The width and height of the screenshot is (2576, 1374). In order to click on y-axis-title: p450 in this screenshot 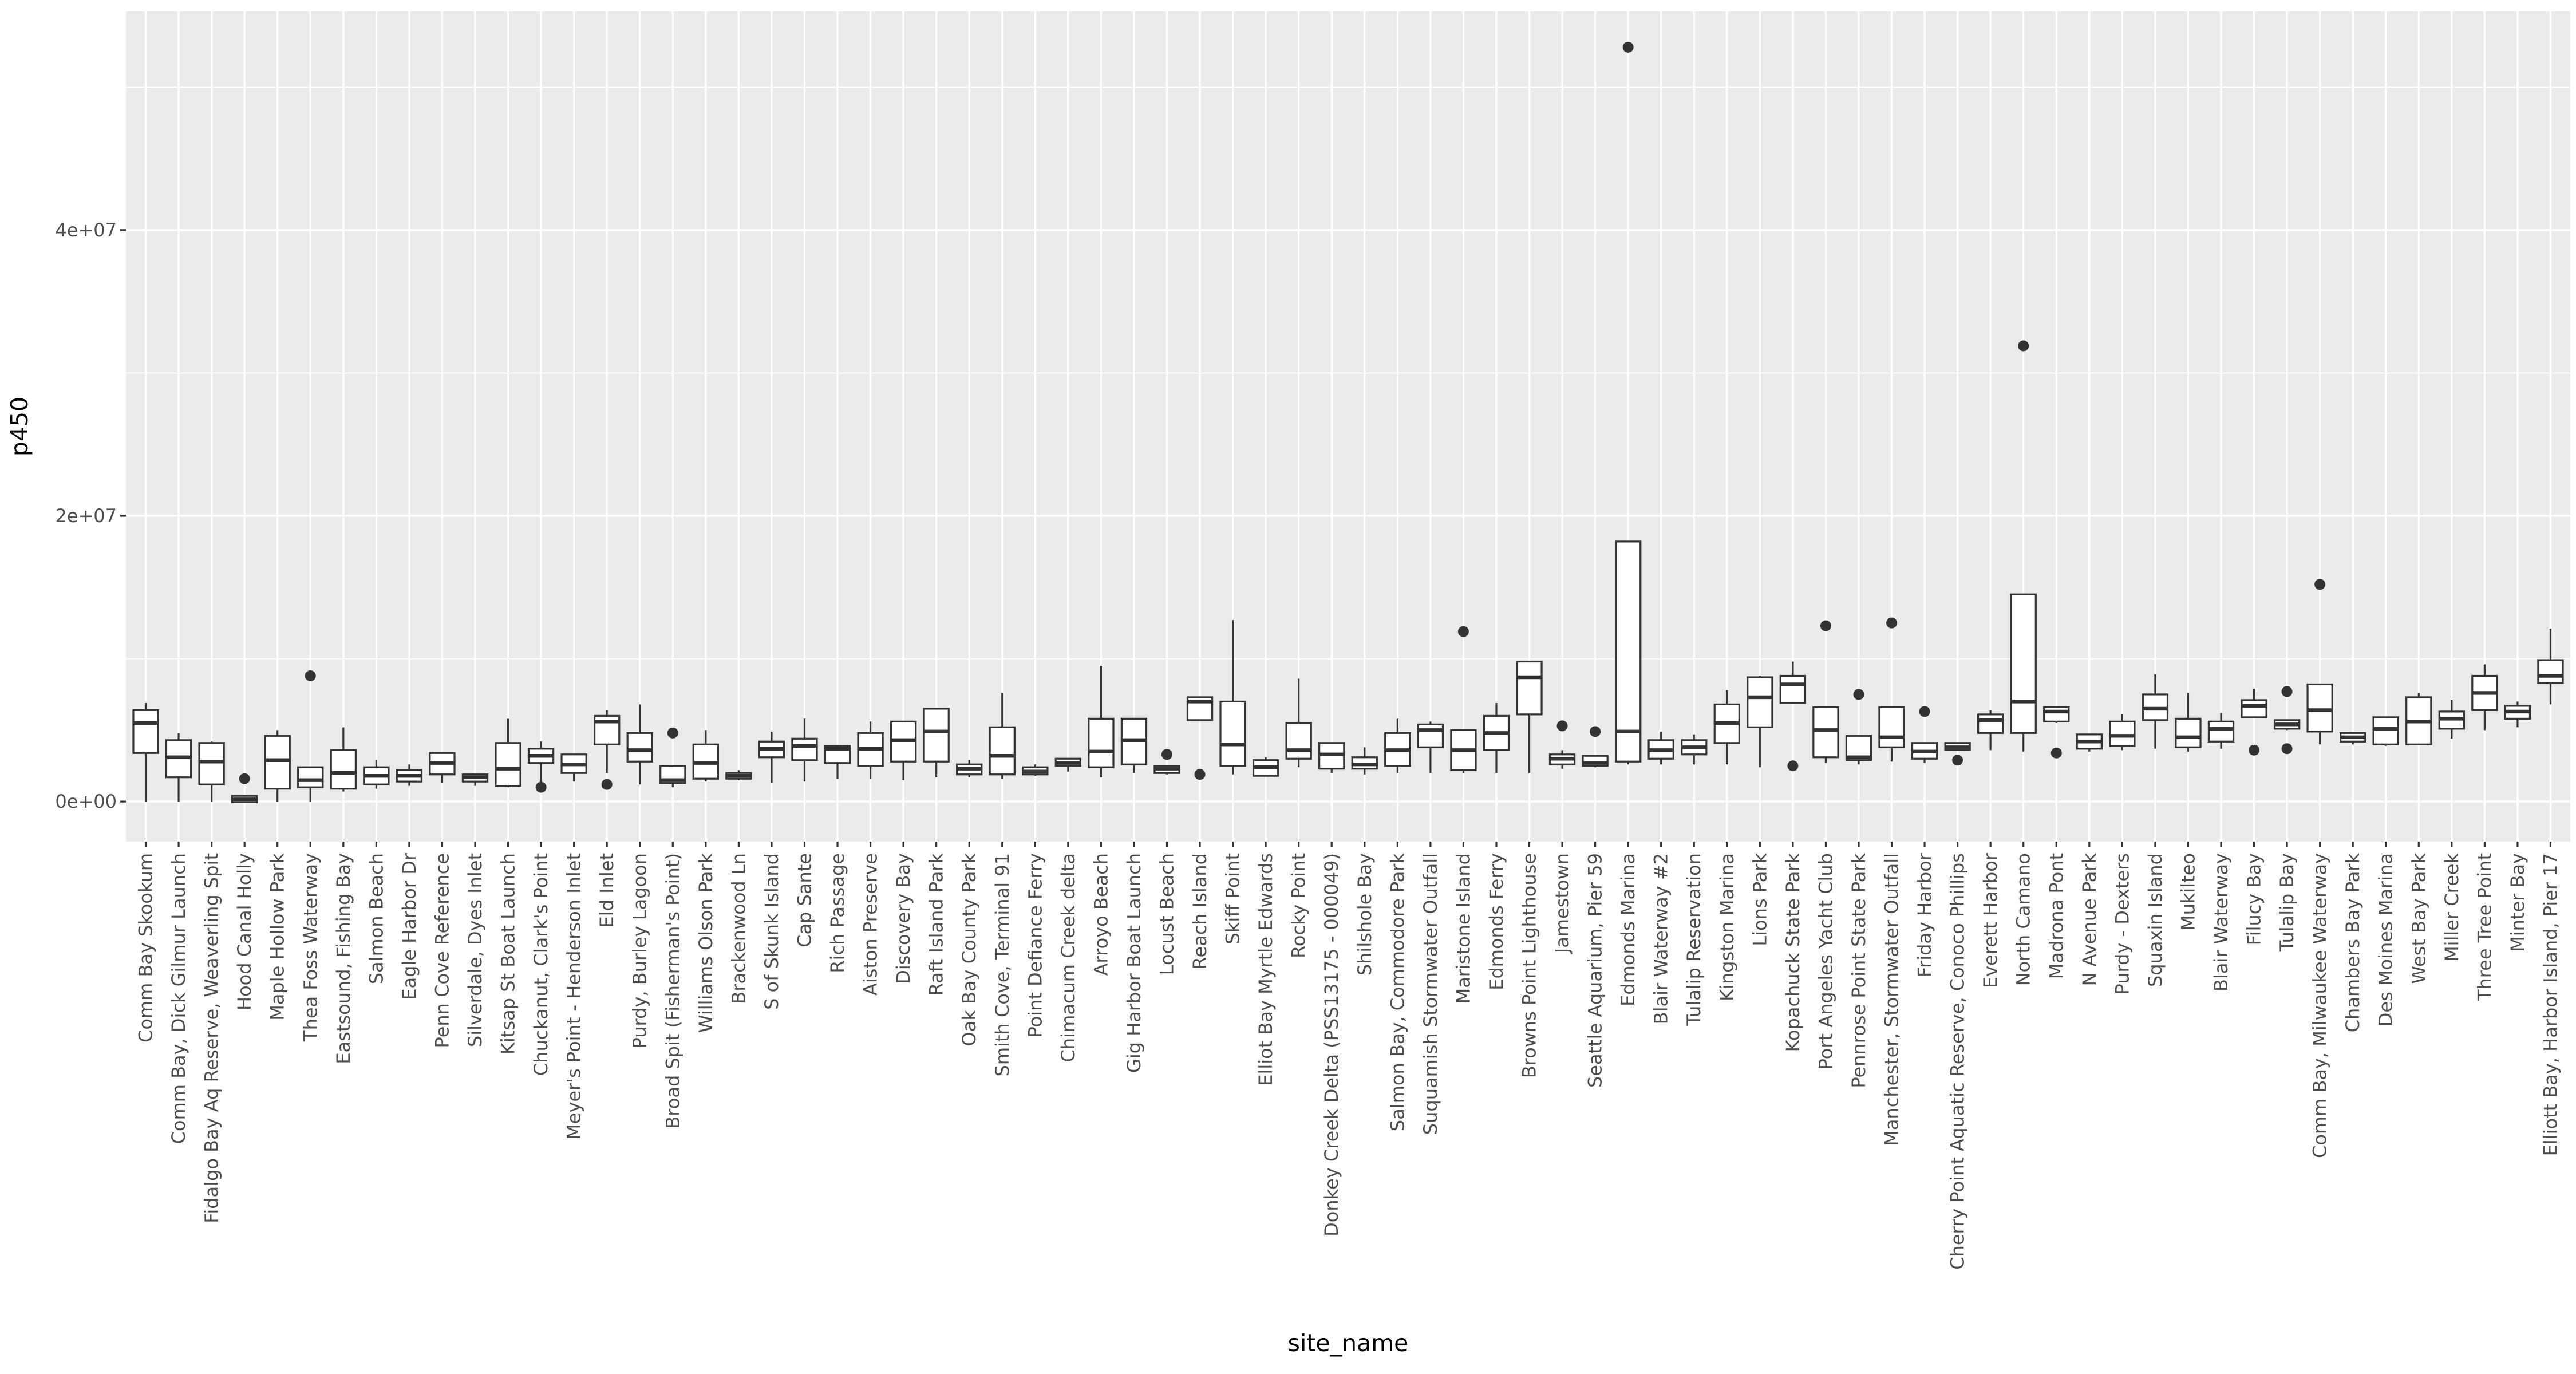, I will do `click(19, 426)`.